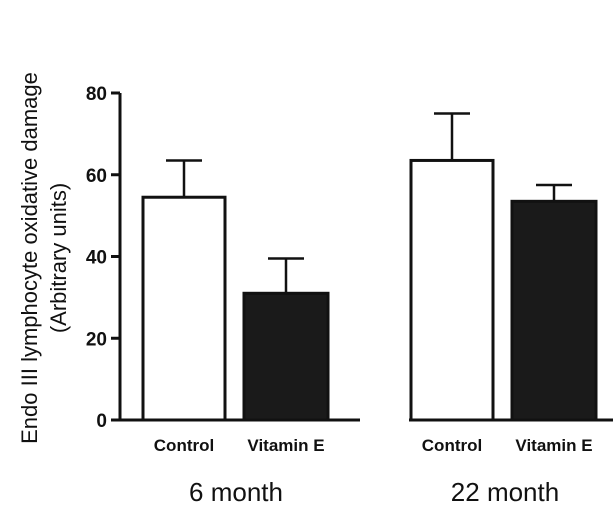 The width and height of the screenshot is (613, 510). What do you see at coordinates (96, 176) in the screenshot?
I see `y-tick-label: 60` at bounding box center [96, 176].